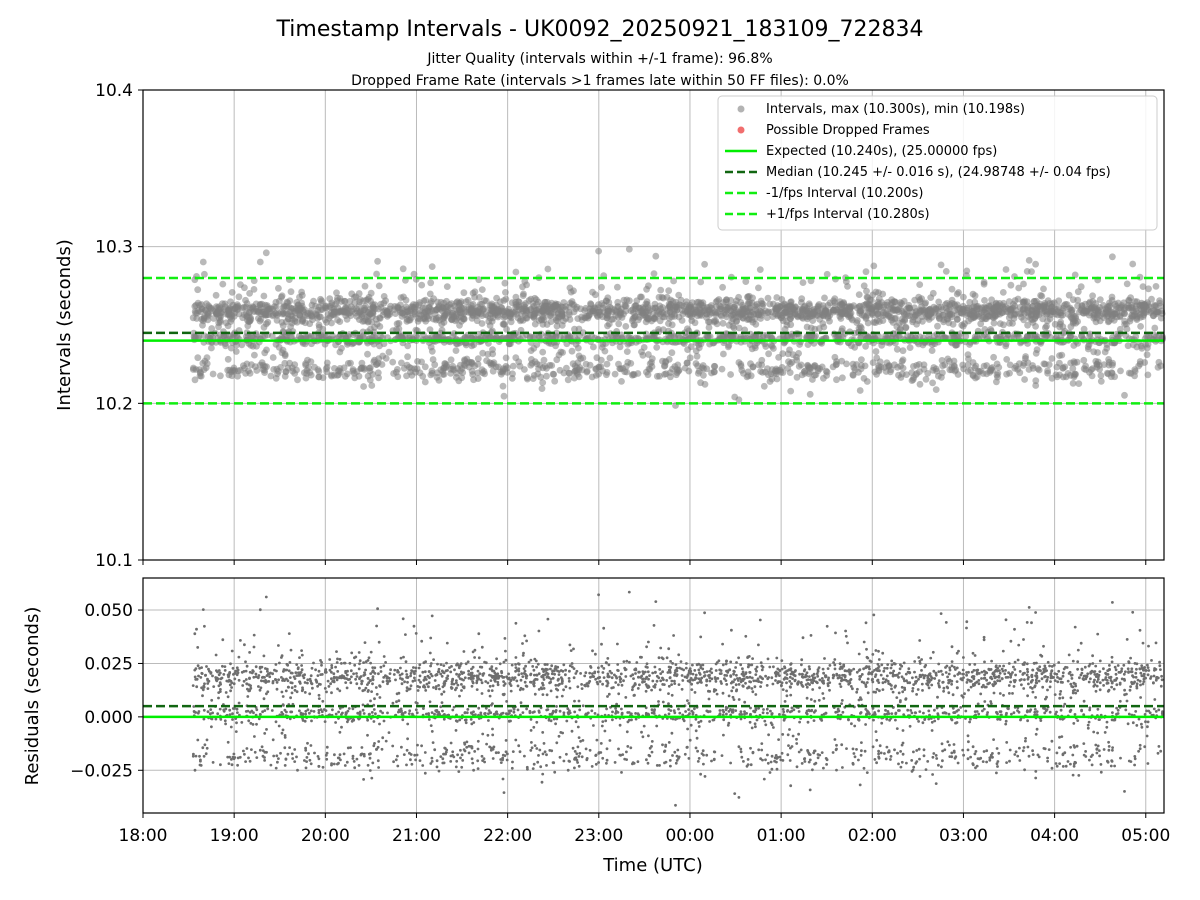 This screenshot has width=1200, height=900. Describe the element at coordinates (848, 214) in the screenshot. I see `legend-label-plus-fps: +1/fps Interval (10.280s)` at that location.